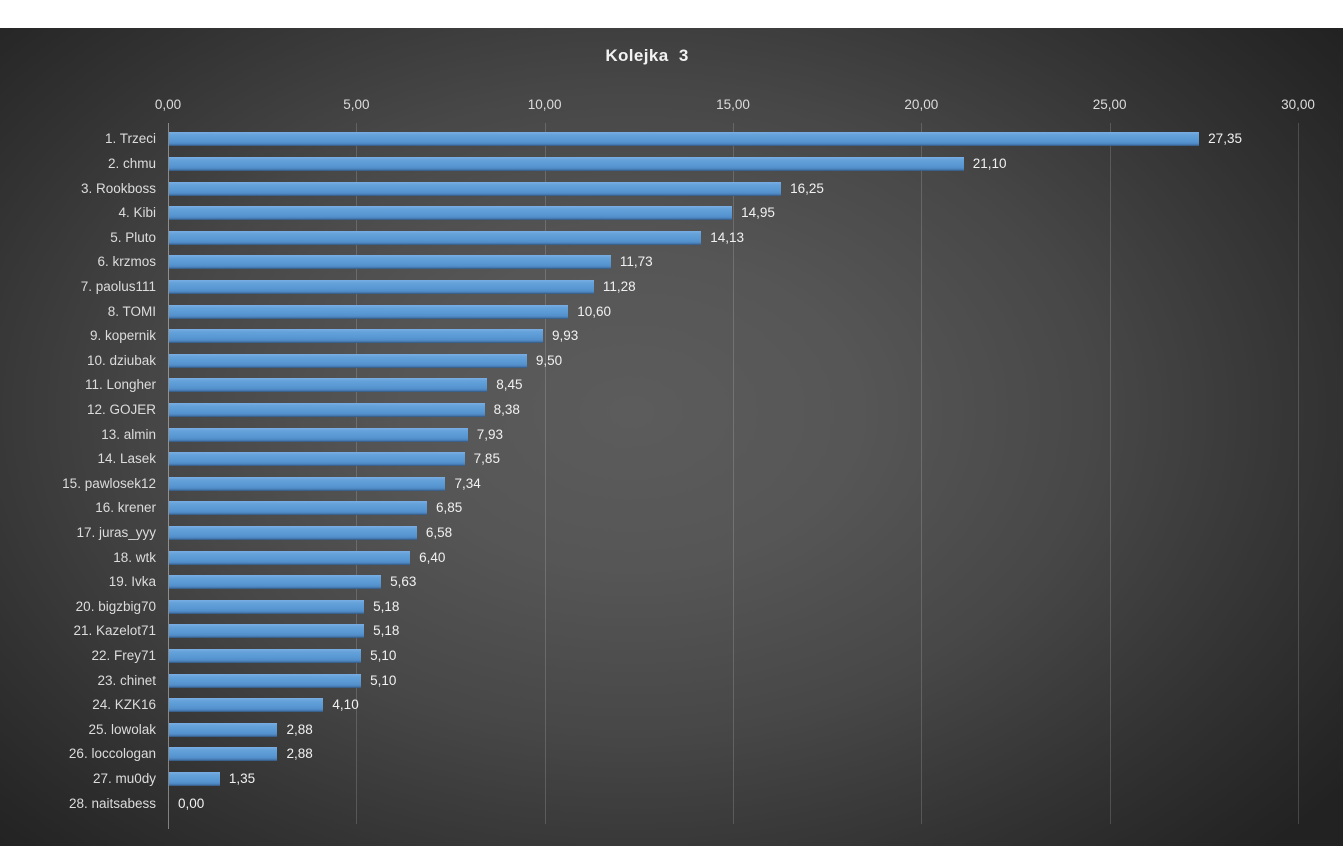 The height and width of the screenshot is (846, 1343). I want to click on category-label: 6. krzmos, so click(126, 262).